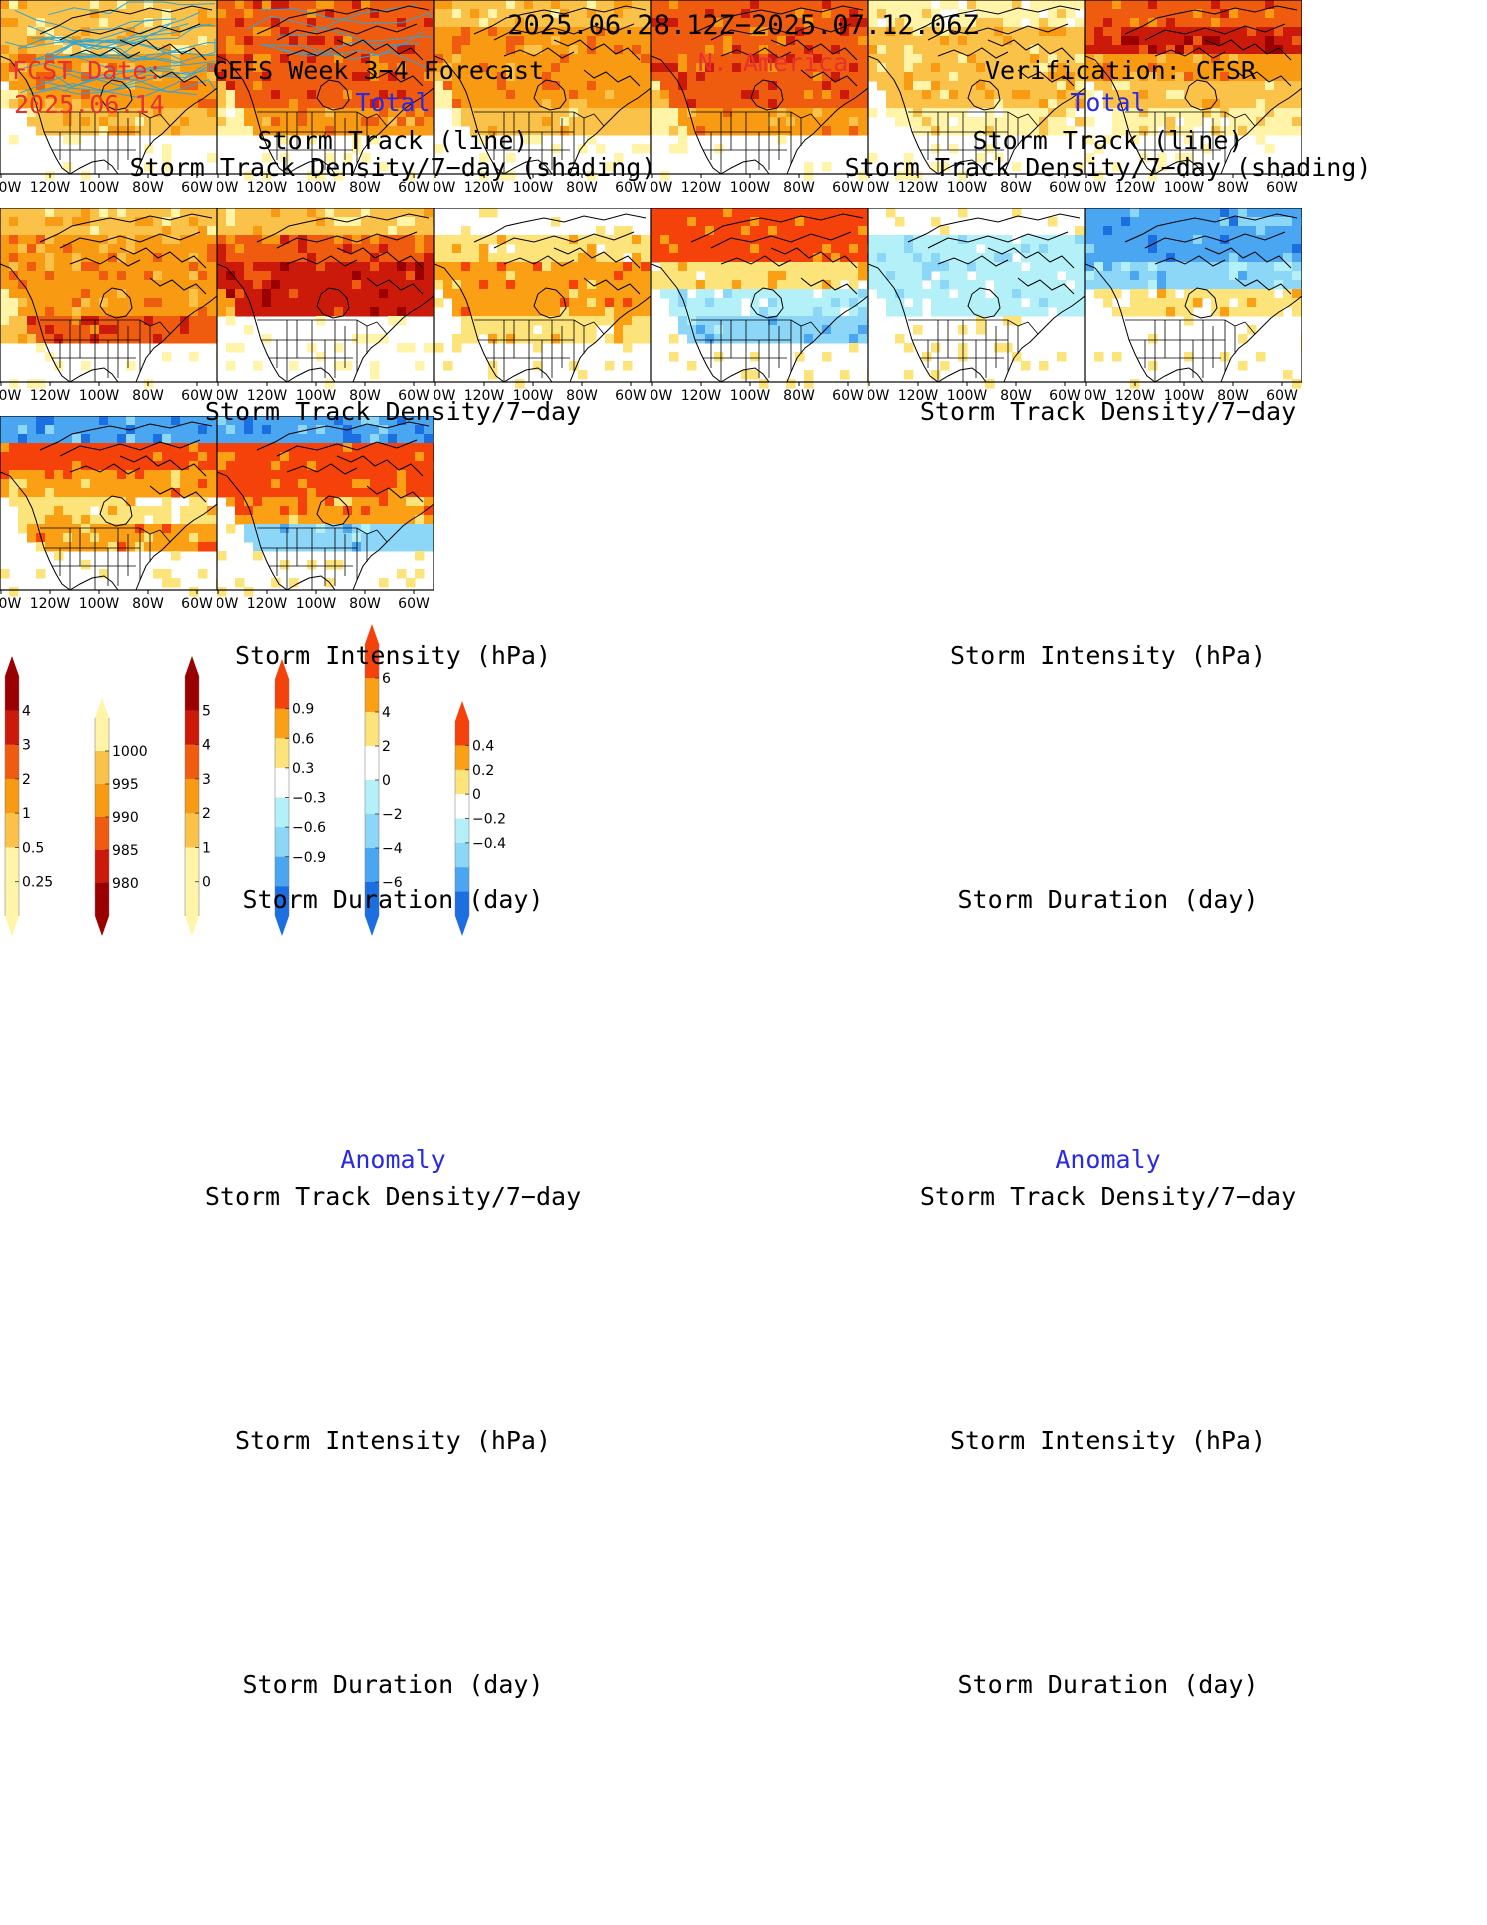 The width and height of the screenshot is (1487, 1925). I want to click on colorbar-label: −4, so click(392, 849).